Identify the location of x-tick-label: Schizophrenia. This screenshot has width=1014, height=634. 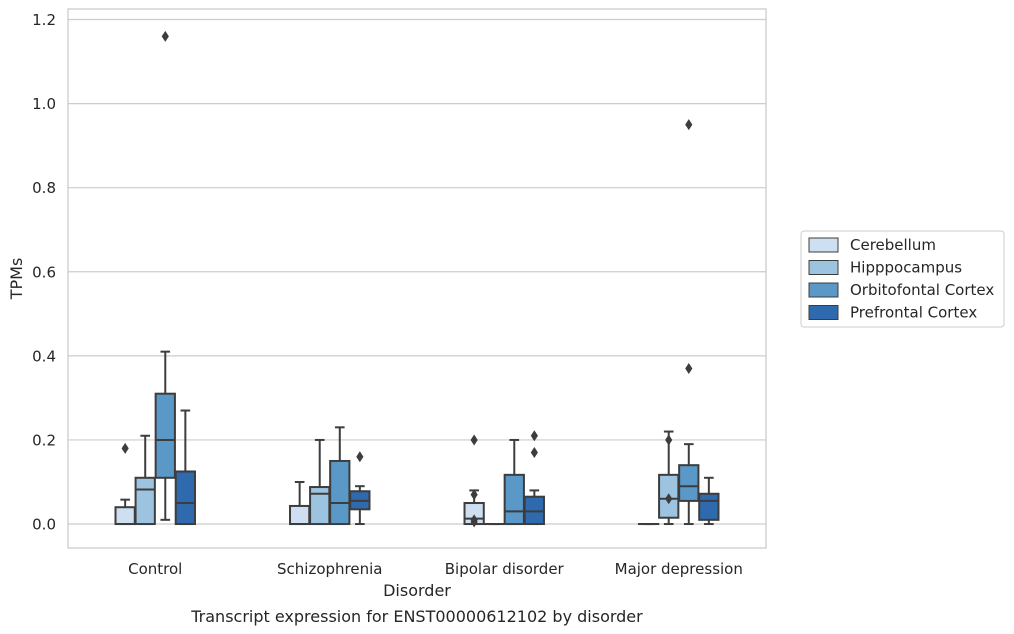
(329, 569).